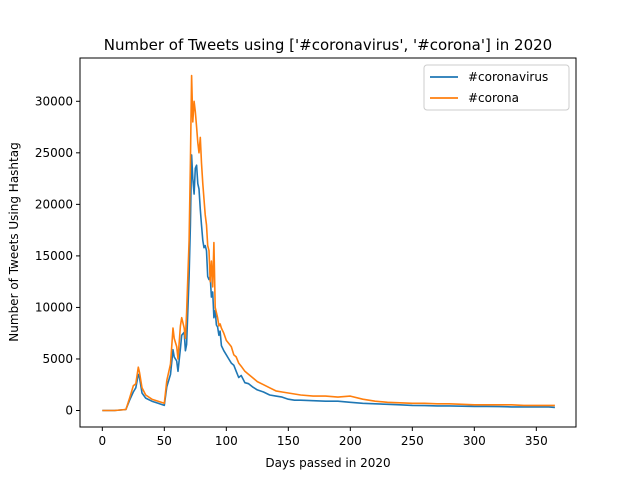 This screenshot has width=640, height=484. What do you see at coordinates (54, 307) in the screenshot?
I see `y-tick-label: 10000` at bounding box center [54, 307].